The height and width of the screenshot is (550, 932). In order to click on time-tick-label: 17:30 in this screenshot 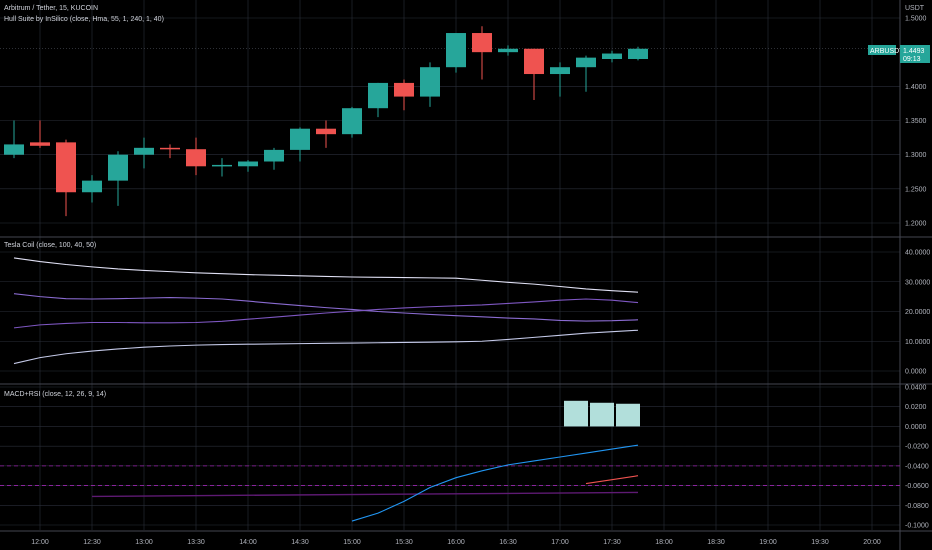, I will do `click(612, 542)`.